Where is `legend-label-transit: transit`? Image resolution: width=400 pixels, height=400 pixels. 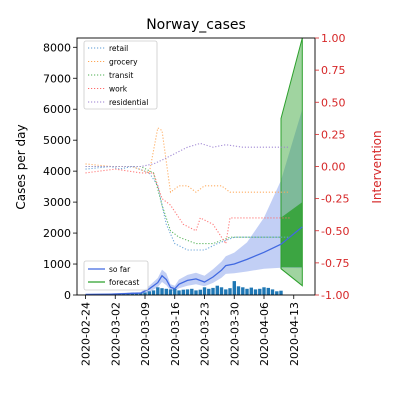 legend-label-transit: transit is located at coordinates (121, 75).